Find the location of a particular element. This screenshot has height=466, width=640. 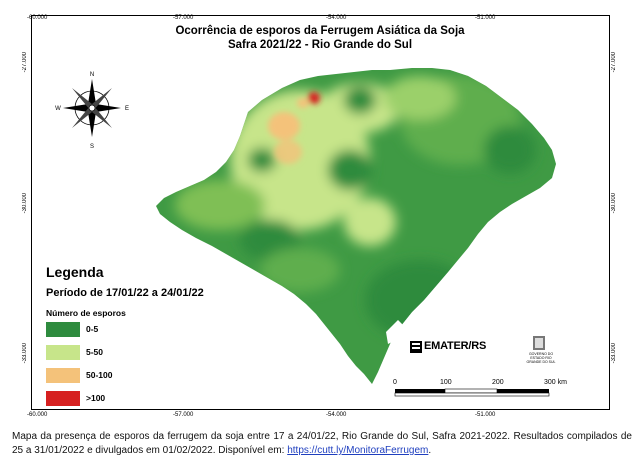

legend-period: Período de 17/01/22 a 24/01/22 is located at coordinates (125, 293).